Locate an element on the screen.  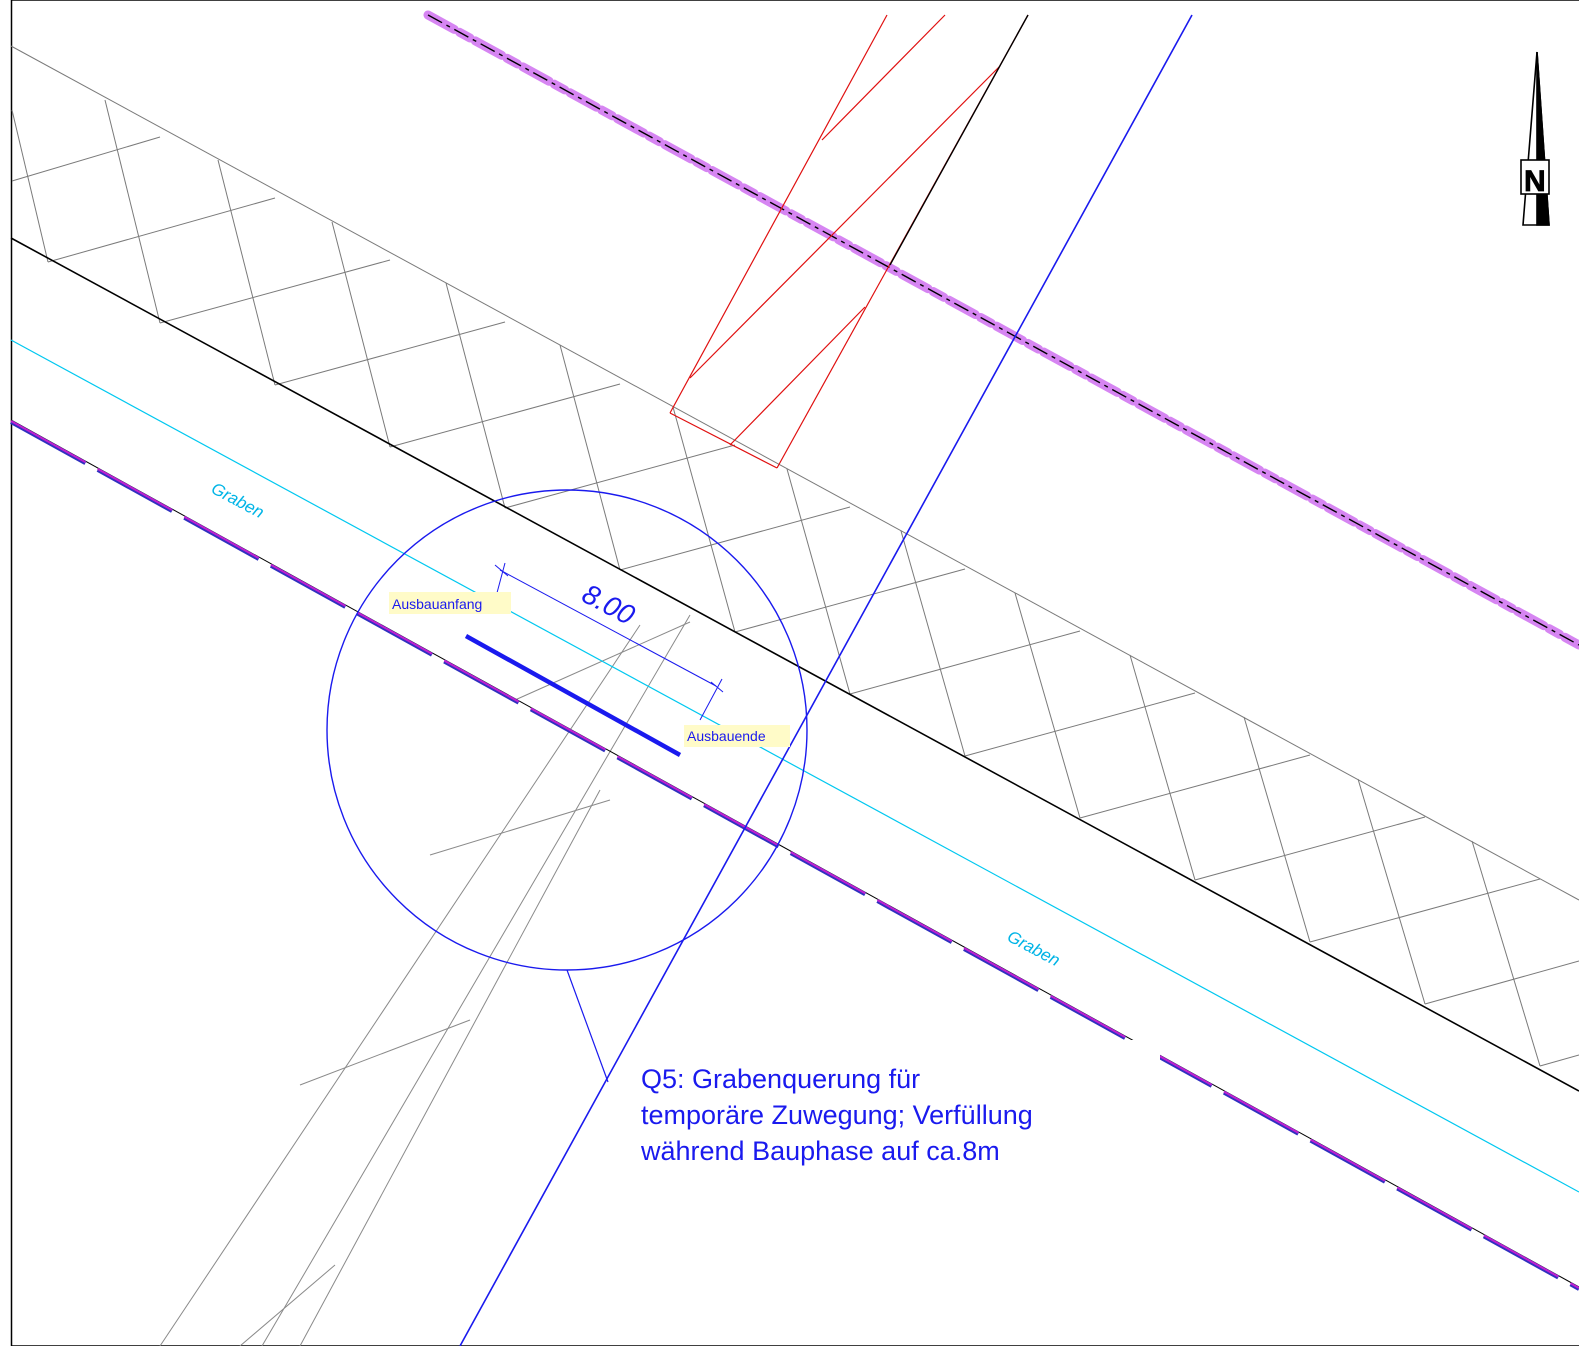
red-black-overlay is located at coordinates (959, 140).